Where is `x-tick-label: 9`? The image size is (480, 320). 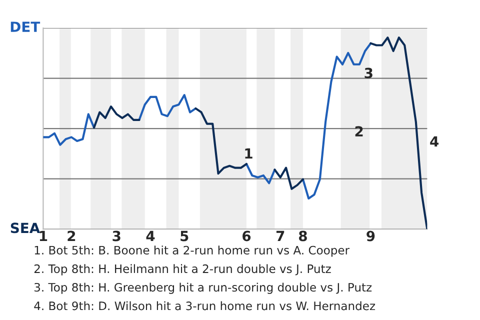 x-tick-label: 9 is located at coordinates (370, 236).